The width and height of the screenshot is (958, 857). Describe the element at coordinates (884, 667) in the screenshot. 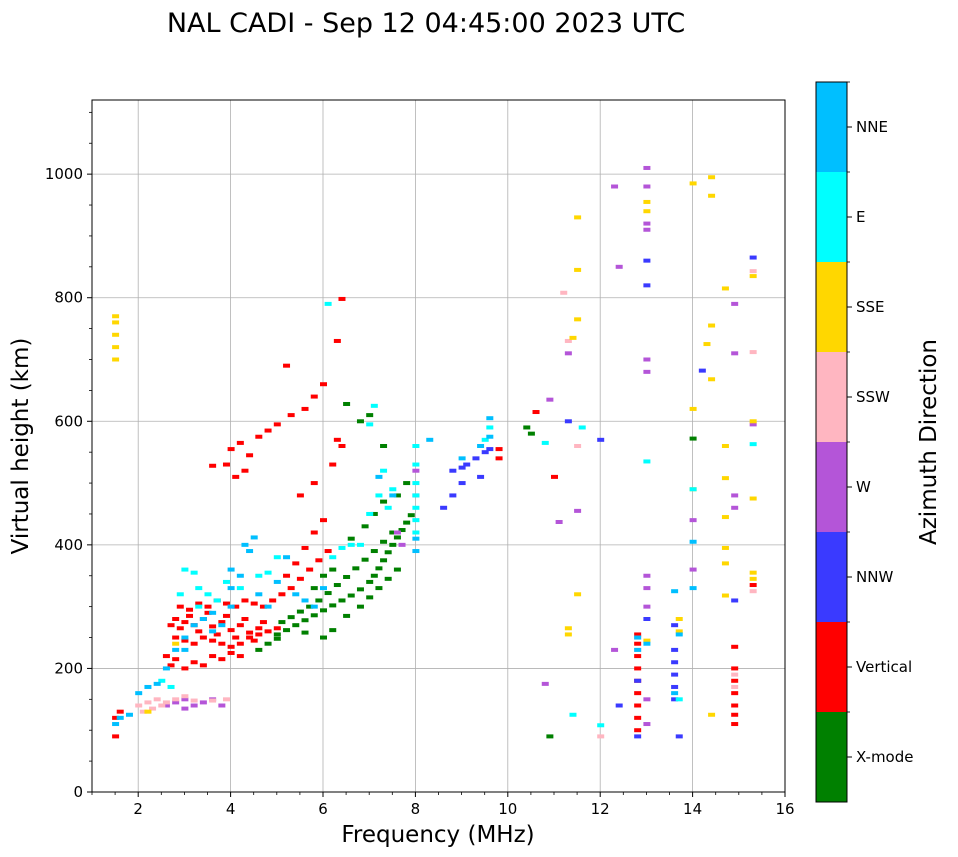

I see `colorbar-label: Vertical` at that location.